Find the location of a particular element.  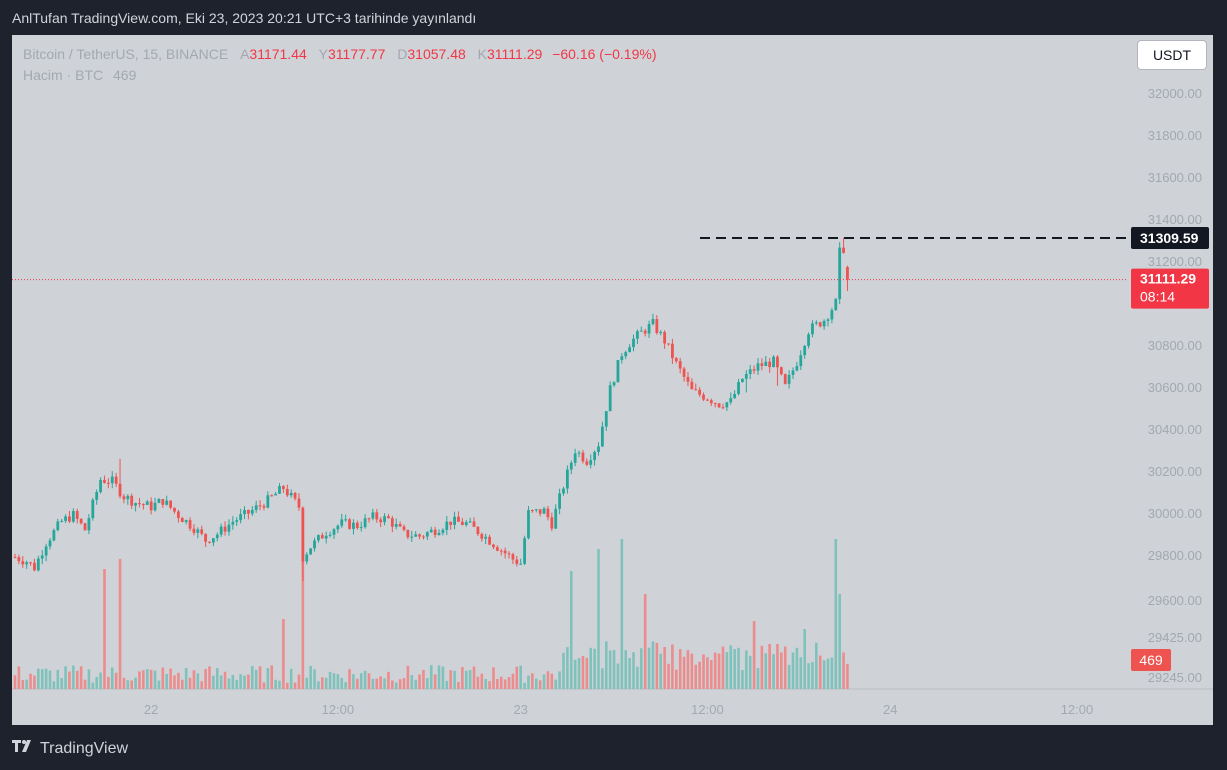

tradingview-logo: TradingView is located at coordinates (70, 748).